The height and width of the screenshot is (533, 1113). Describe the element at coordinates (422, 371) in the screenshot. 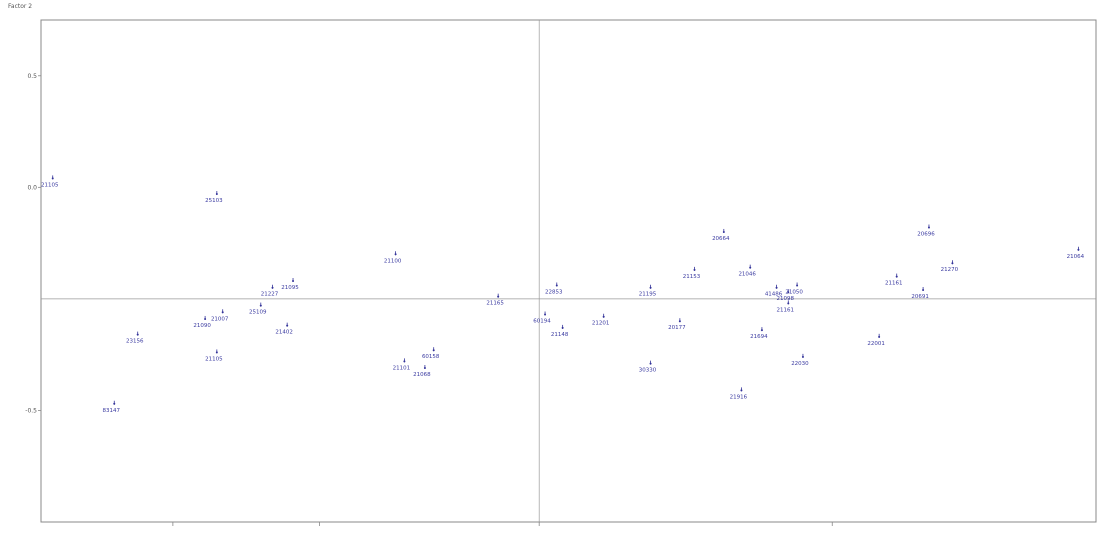

I see `data-point: 21068` at that location.